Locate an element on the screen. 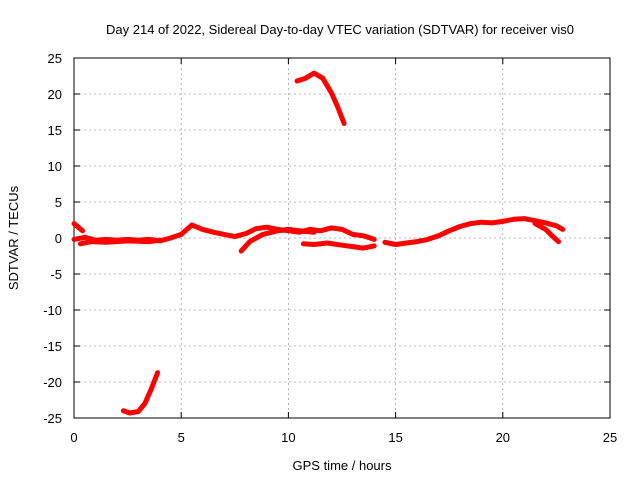 This screenshot has height=480, width=640. series-line-sat-b is located at coordinates (224, 233).